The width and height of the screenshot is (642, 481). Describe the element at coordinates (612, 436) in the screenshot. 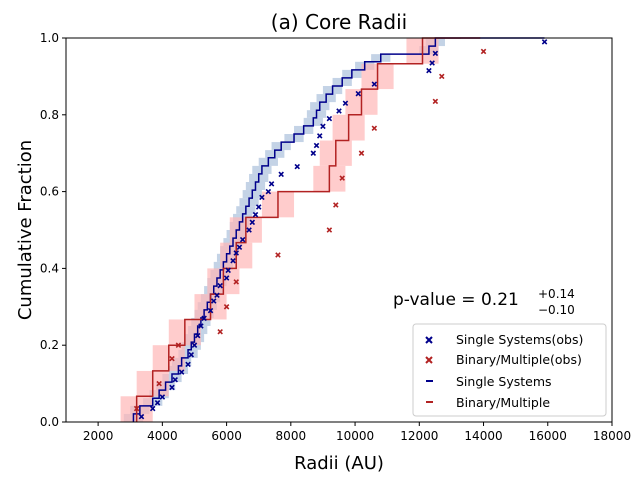

I see `x-tick-label: 18000` at that location.